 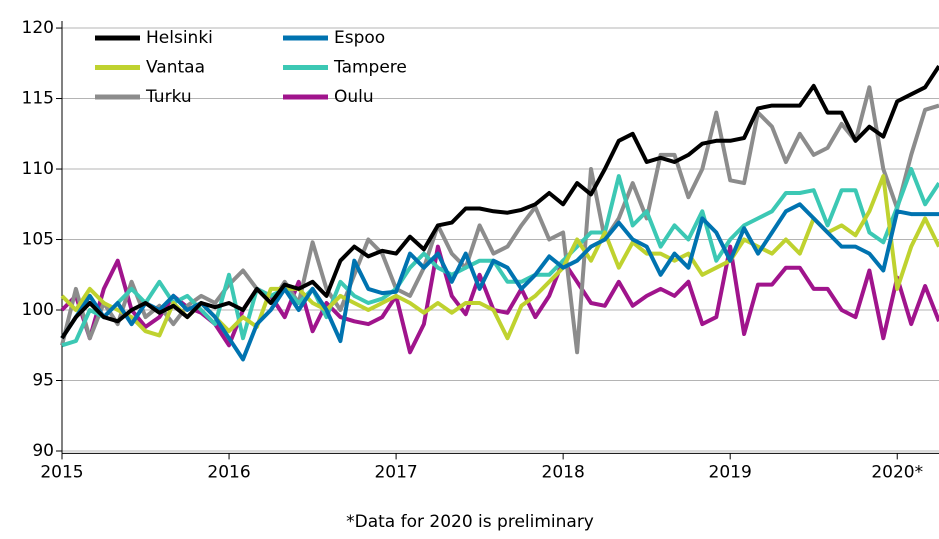 I want to click on y-tick-label: 90, so click(x=43, y=451).